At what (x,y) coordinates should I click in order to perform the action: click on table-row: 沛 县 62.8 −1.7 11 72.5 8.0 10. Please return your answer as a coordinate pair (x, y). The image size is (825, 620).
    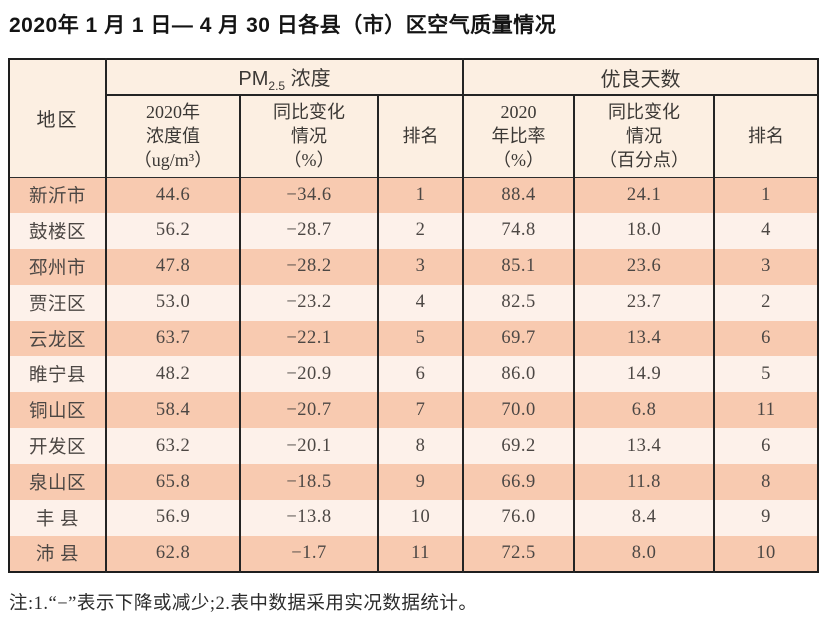
    Looking at the image, I should click on (414, 553).